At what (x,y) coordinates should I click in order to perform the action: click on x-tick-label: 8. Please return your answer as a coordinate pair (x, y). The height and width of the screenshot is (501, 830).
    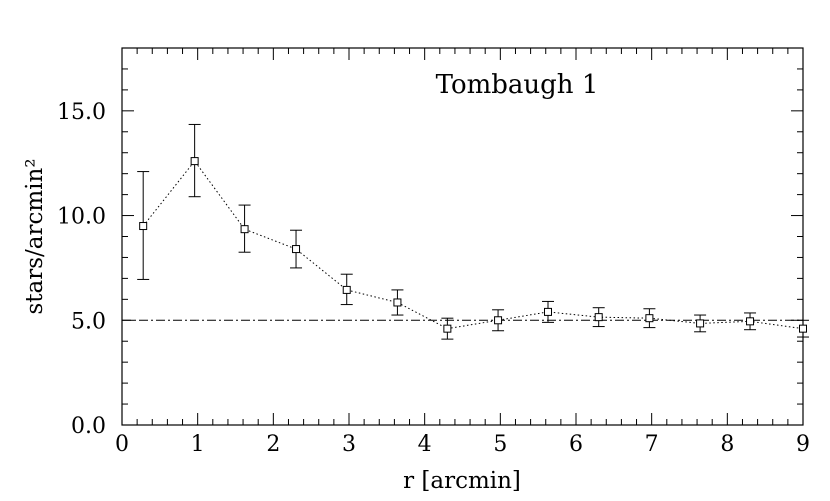
    Looking at the image, I should click on (727, 444).